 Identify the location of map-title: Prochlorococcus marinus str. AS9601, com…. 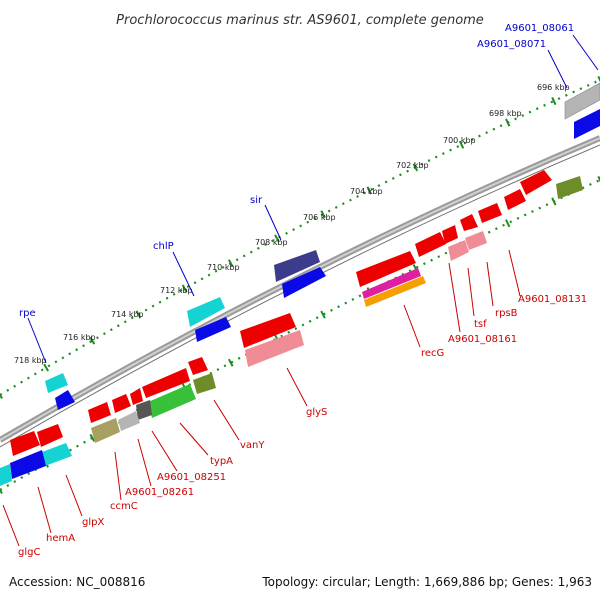
(300, 20).